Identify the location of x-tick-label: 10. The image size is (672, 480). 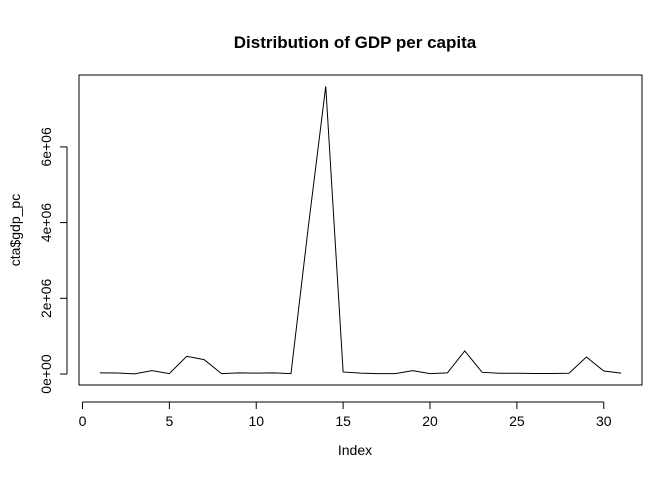
(256, 421).